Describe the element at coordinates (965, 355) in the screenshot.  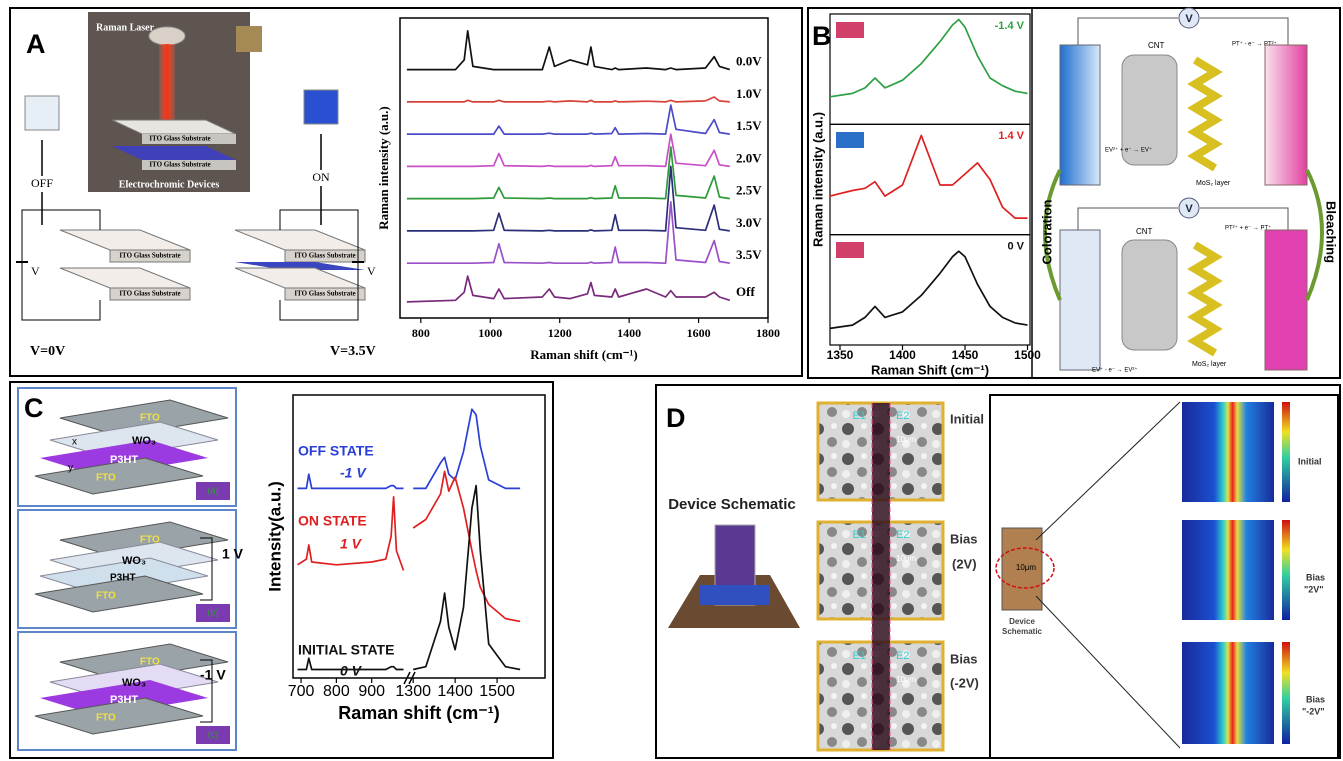
I see `x-tick-label: 1450` at that location.